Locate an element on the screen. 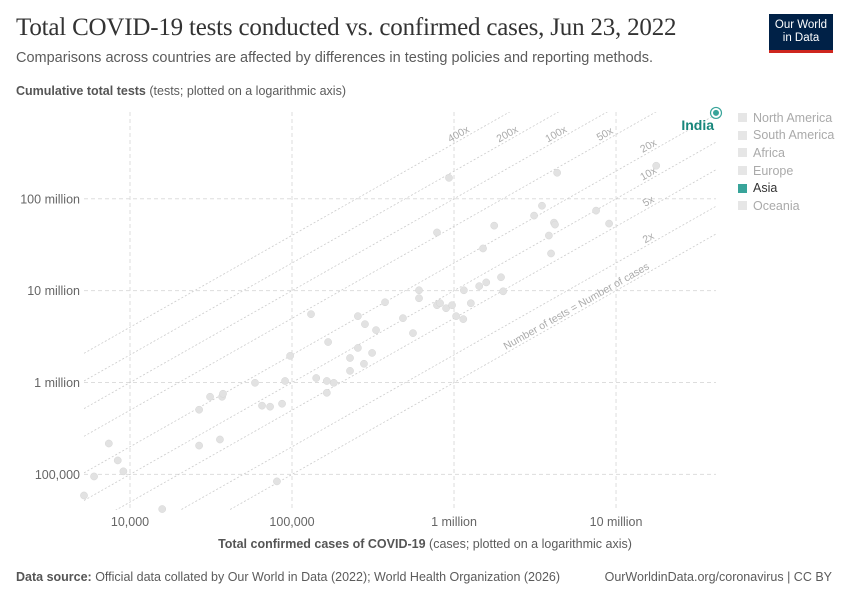 This screenshot has height=600, width=850. ratio-line-label: 100x is located at coordinates (556, 134).